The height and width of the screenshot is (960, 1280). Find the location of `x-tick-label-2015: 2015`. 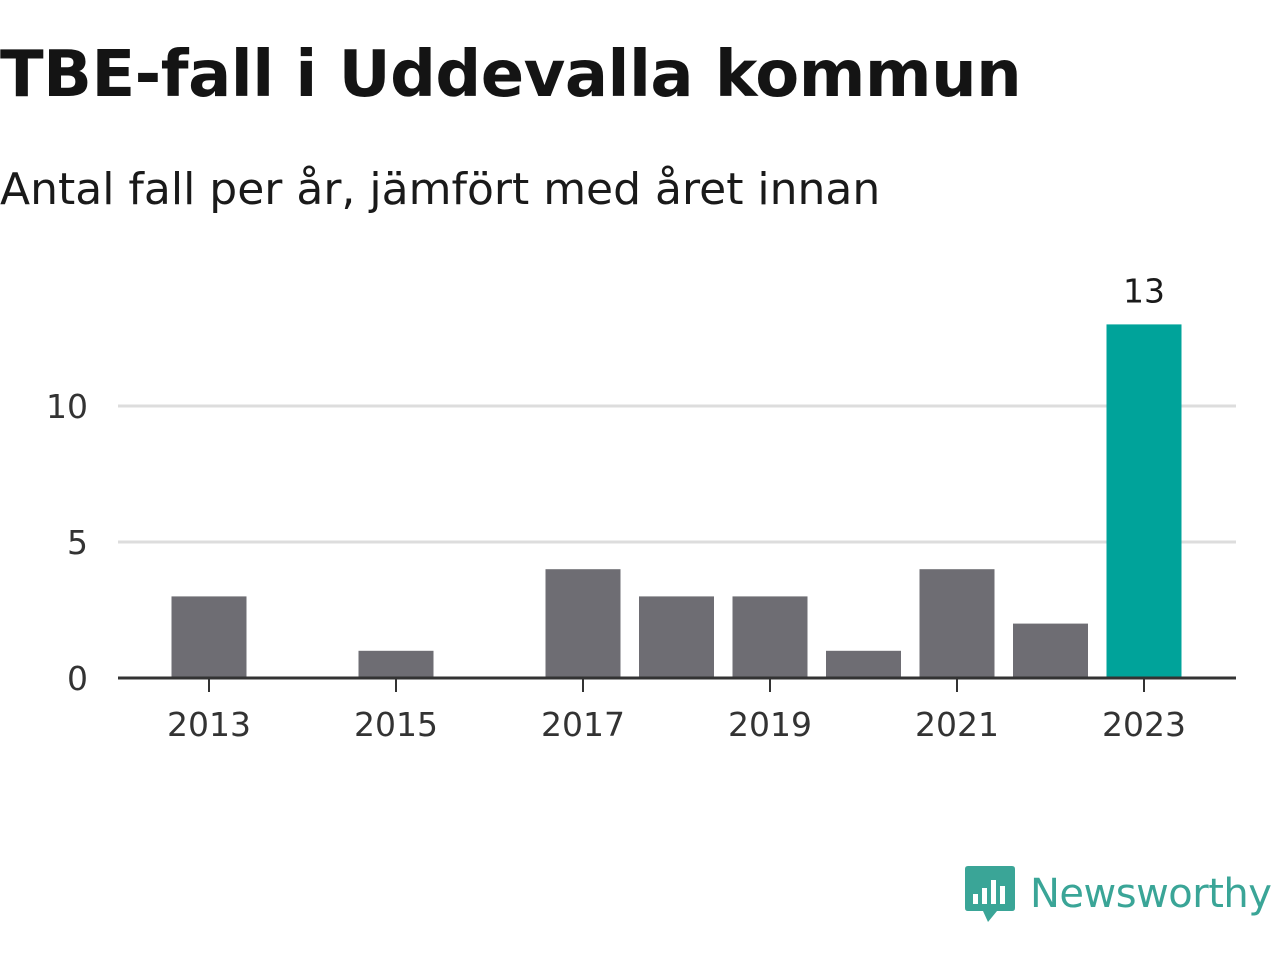

x-tick-label-2015: 2015 is located at coordinates (396, 724).